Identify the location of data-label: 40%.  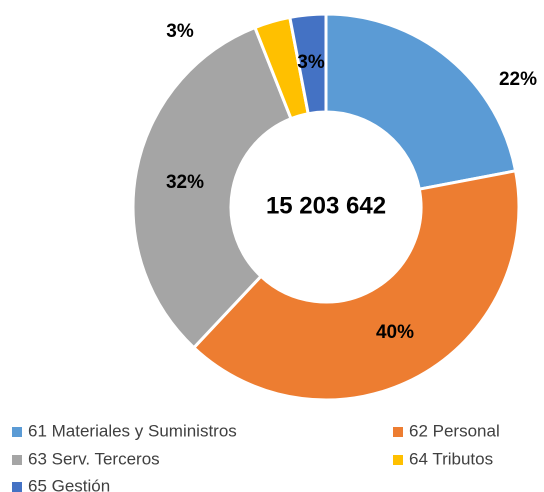
(395, 332).